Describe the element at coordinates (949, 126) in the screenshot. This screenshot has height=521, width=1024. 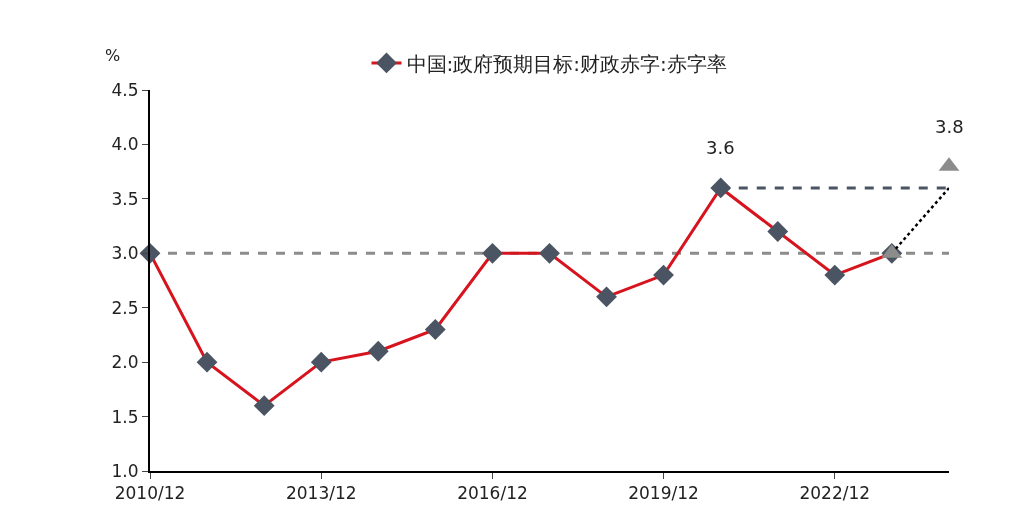
I see `annotation: 3.8` at that location.